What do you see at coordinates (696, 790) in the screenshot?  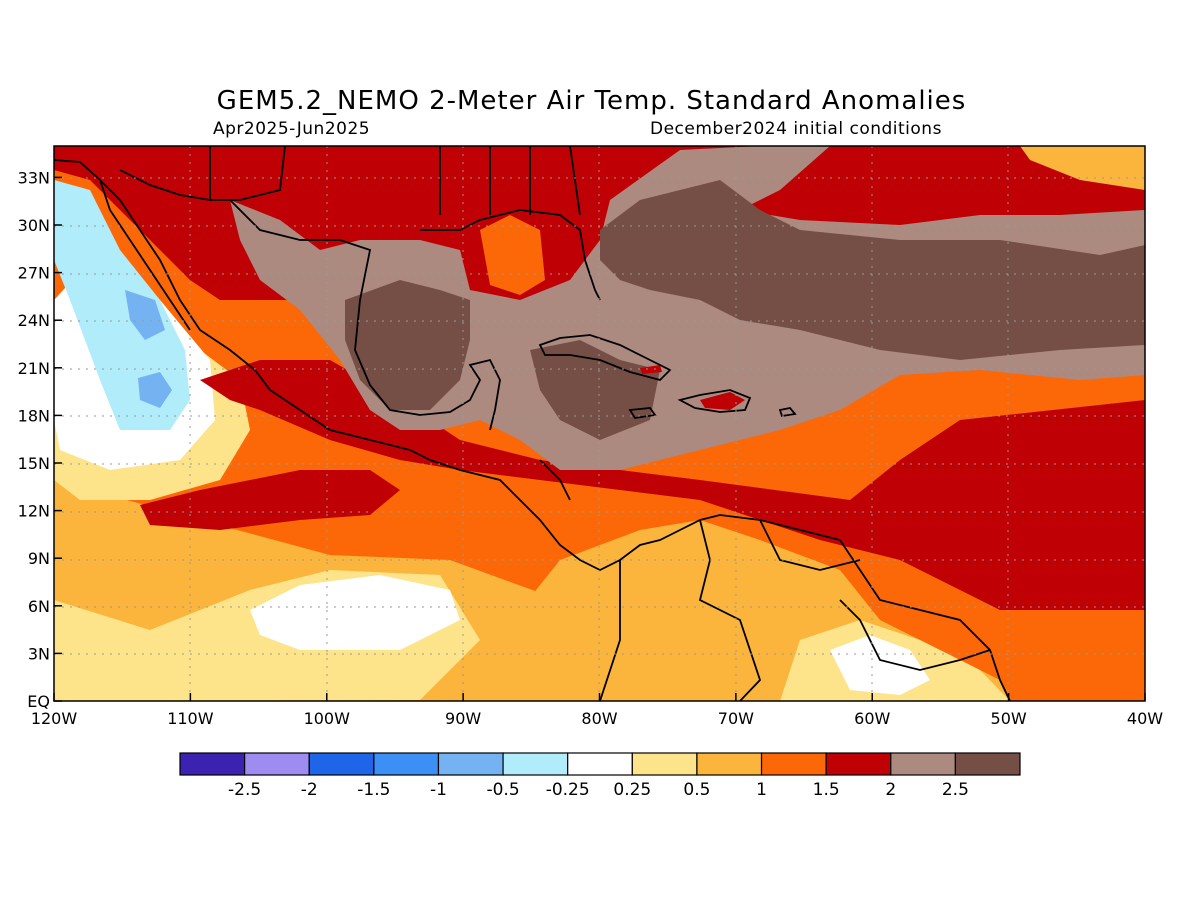 I see `colorbar-label: 0.5` at bounding box center [696, 790].